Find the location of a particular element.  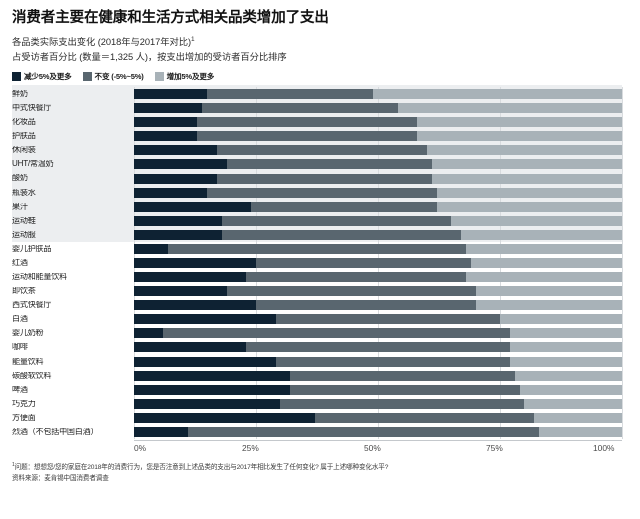

bar-row: 巧克力 is located at coordinates (317, 404).